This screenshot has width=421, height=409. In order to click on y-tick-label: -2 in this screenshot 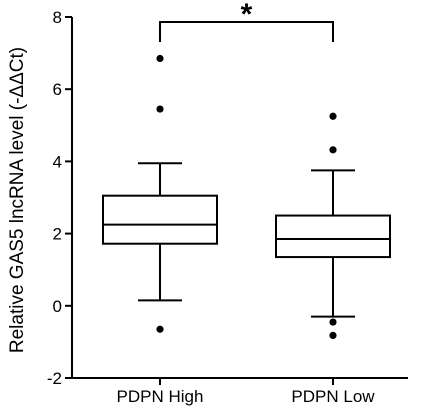, I will do `click(54, 378)`.